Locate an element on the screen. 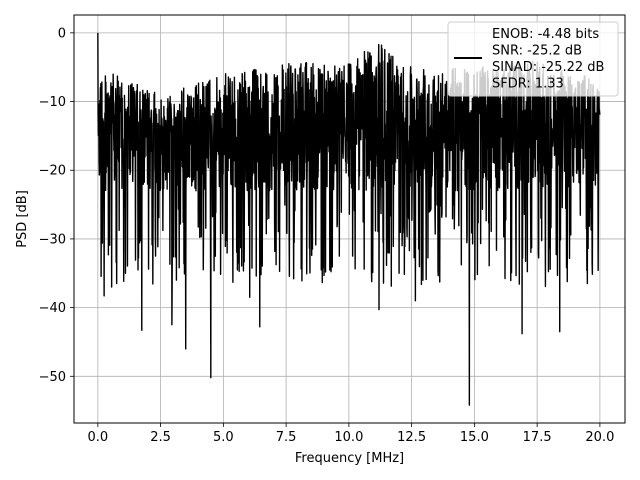 The width and height of the screenshot is (640, 480). y-tick-label: −10 is located at coordinates (52, 102).